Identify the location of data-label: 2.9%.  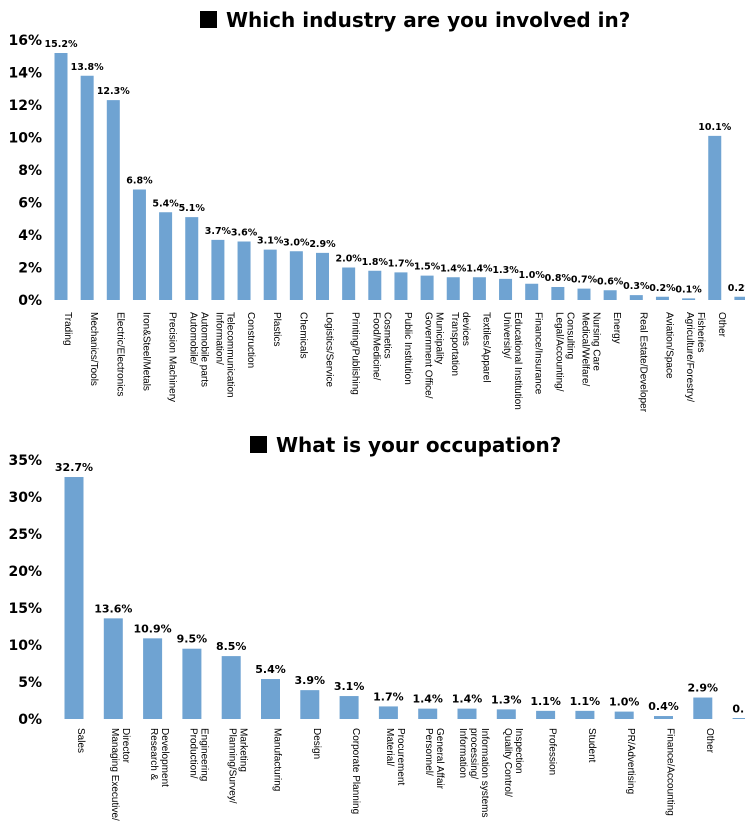
(322, 244).